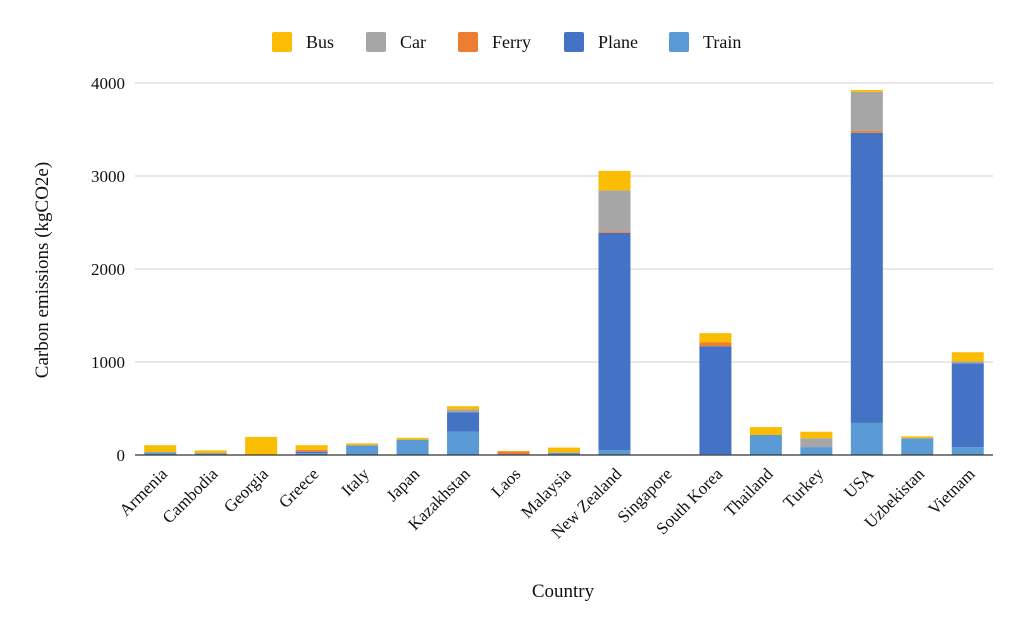 The width and height of the screenshot is (1024, 633). Describe the element at coordinates (376, 42) in the screenshot. I see `legend-swatch-car` at that location.